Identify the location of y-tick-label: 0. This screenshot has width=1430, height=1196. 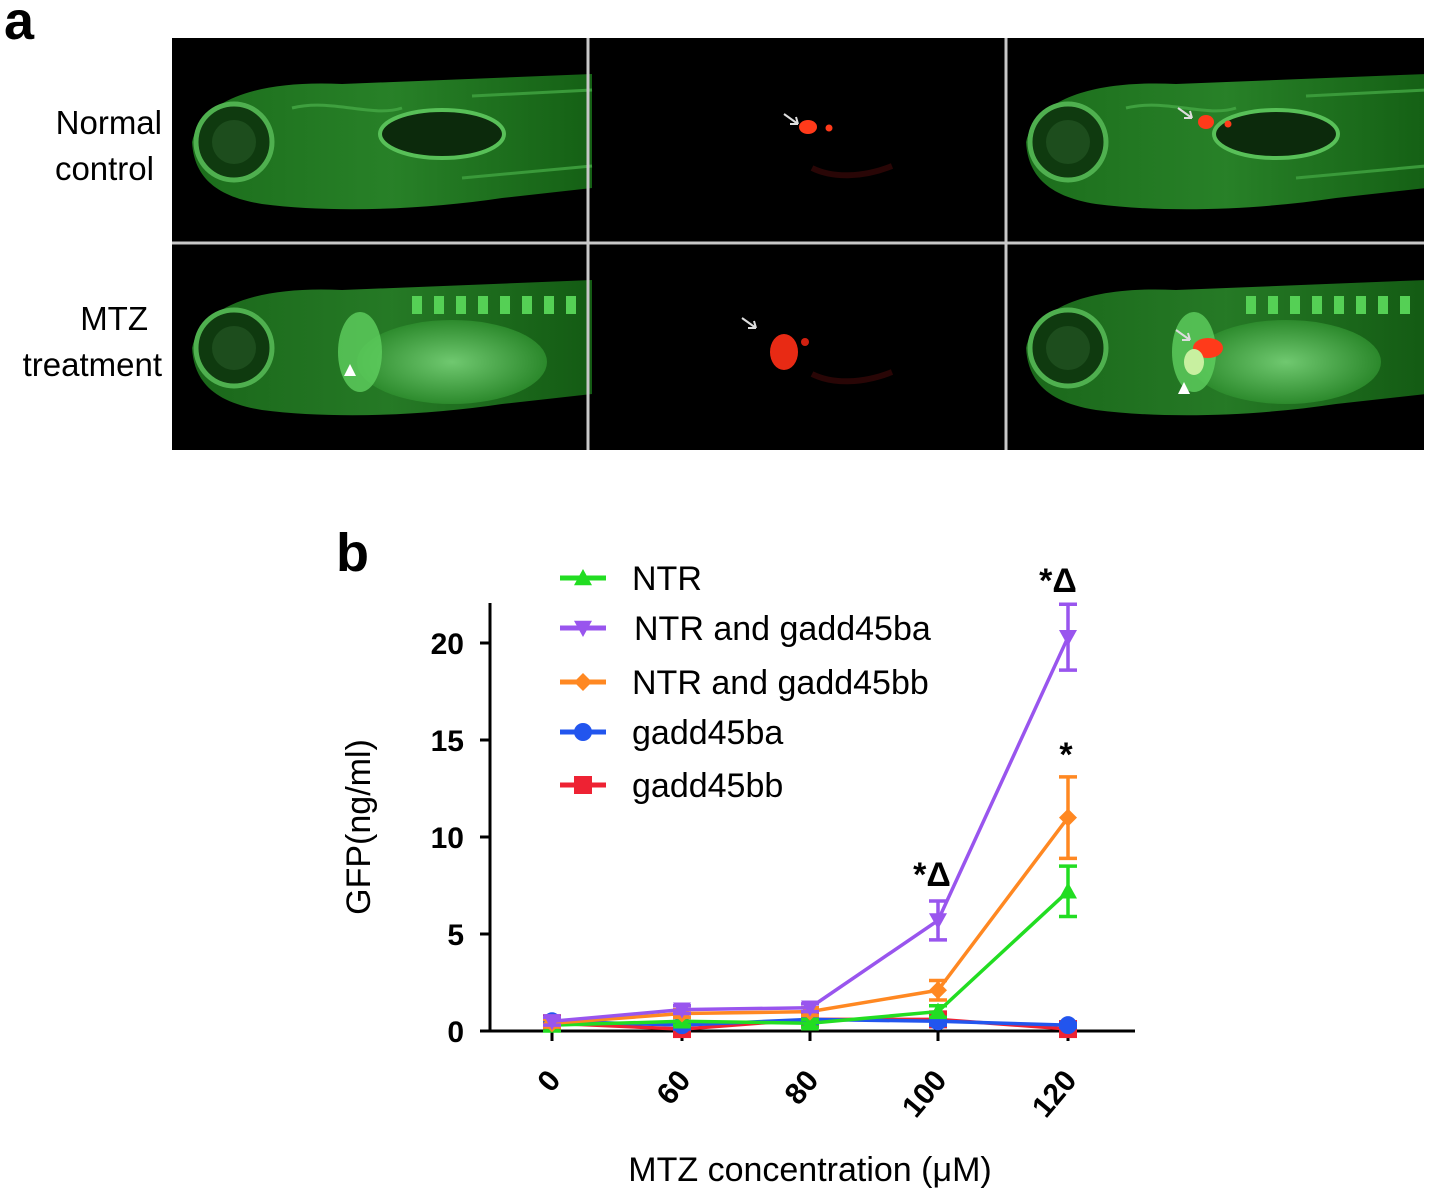
(455, 1032).